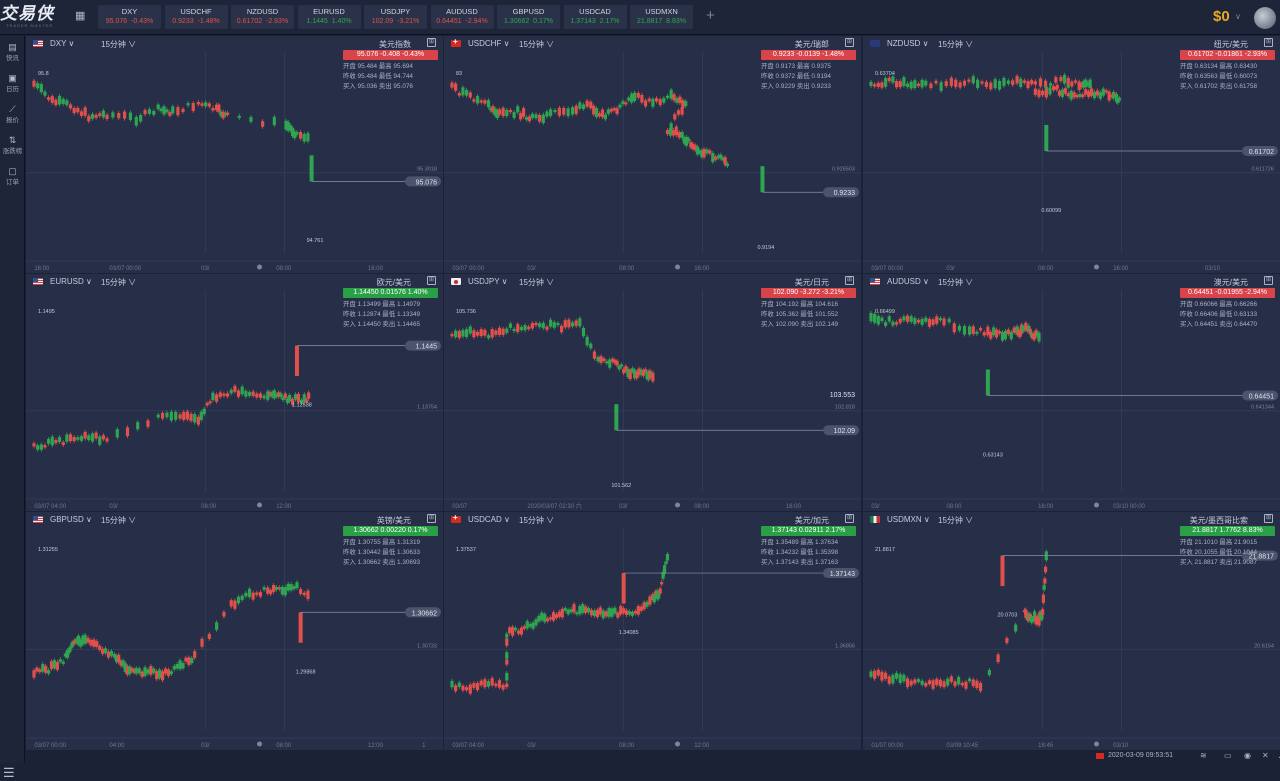 The image size is (1280, 781). What do you see at coordinates (12, 52) in the screenshot?
I see `sidebar-item-news: ▤ 快讯` at bounding box center [12, 52].